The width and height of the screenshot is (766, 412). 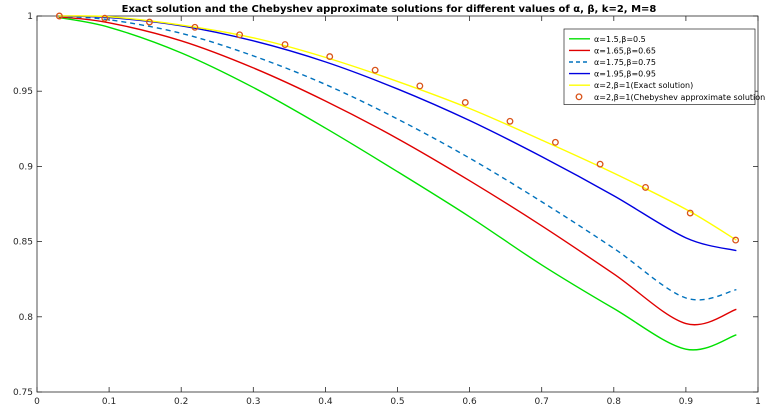 I want to click on legend-box, so click(x=659, y=66).